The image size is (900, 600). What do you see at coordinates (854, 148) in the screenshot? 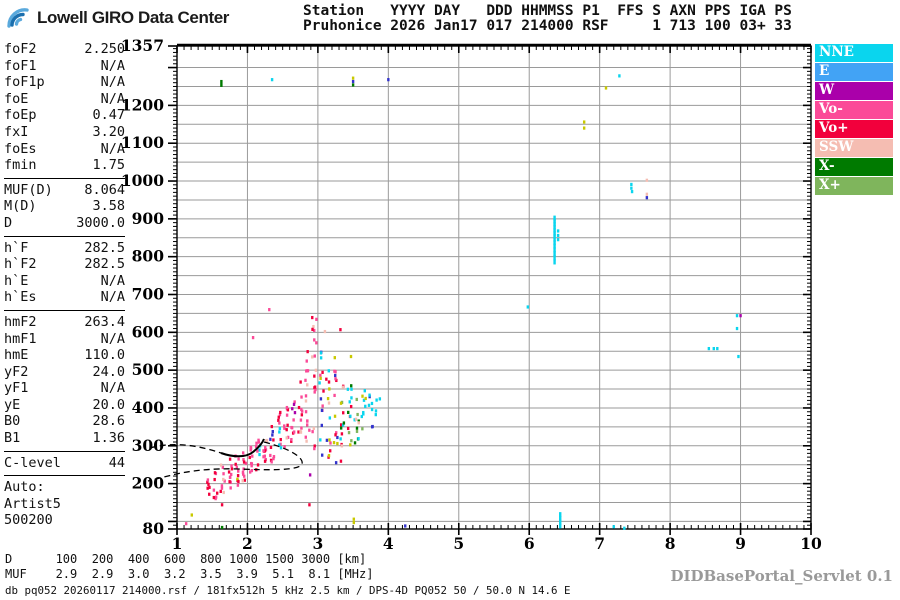
I see `legend-item-ssw: SSW` at bounding box center [854, 148].